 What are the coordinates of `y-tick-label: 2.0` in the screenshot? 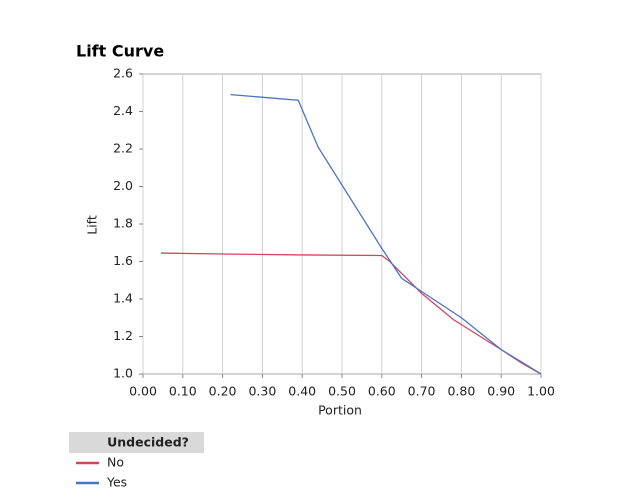 It's located at (123, 185).